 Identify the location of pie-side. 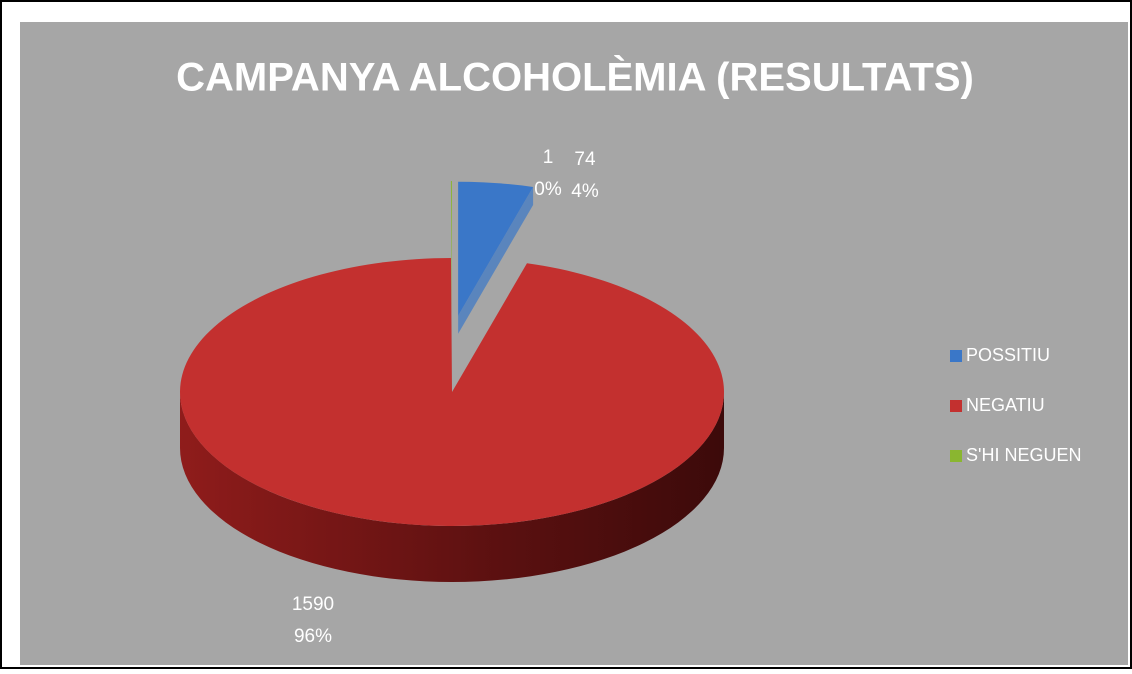
(452, 487).